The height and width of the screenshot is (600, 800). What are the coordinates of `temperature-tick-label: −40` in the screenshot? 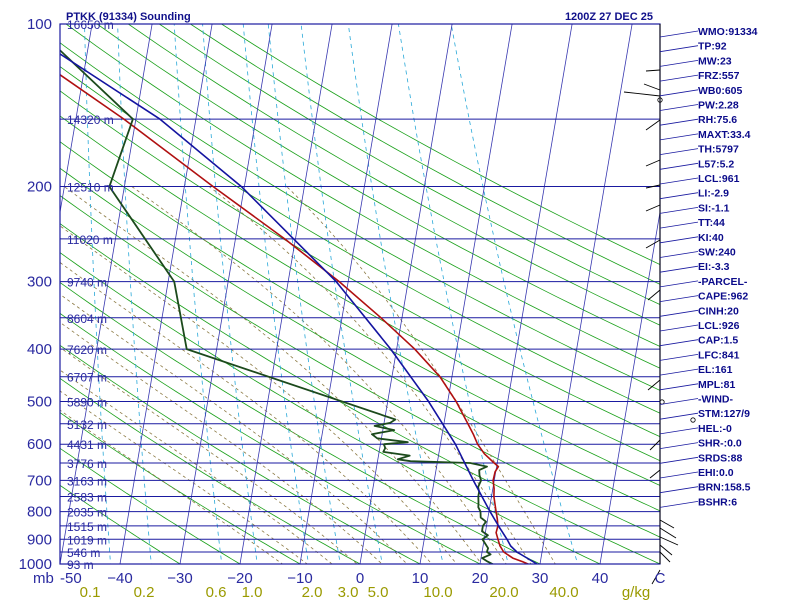 It's located at (119, 578).